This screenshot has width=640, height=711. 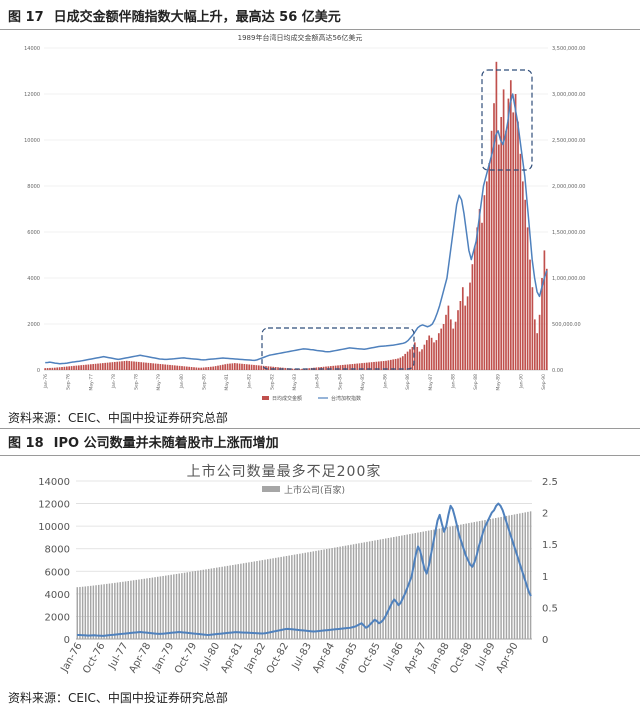 I want to click on y-left-tick-label: 14000, so click(x=54, y=482).